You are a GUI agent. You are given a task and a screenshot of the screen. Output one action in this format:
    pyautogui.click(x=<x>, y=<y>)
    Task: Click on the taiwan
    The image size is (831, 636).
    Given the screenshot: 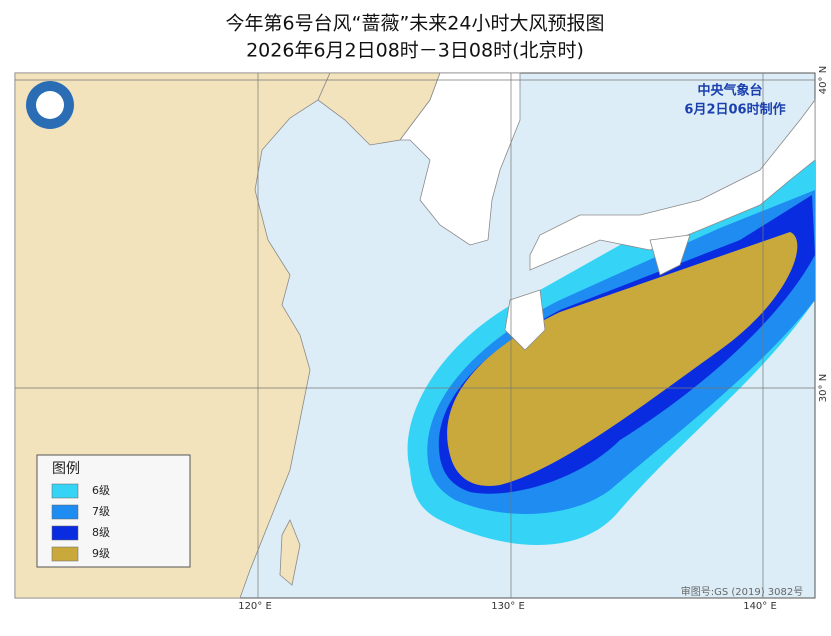 What is the action you would take?
    pyautogui.click(x=290, y=552)
    